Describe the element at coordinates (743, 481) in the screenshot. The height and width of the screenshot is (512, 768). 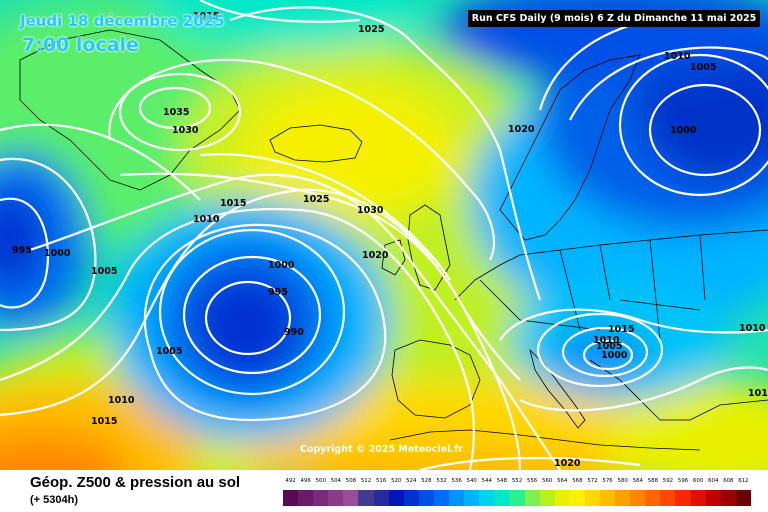
I see `legend-value: 612` at that location.